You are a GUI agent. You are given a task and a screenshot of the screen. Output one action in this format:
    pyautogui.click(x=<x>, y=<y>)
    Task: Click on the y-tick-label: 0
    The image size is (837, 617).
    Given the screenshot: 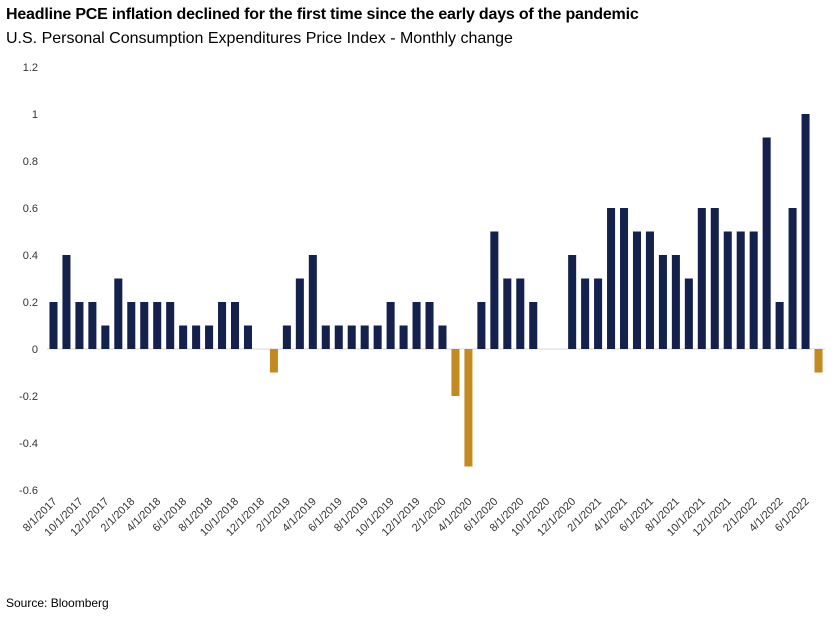 What is the action you would take?
    pyautogui.click(x=35, y=350)
    